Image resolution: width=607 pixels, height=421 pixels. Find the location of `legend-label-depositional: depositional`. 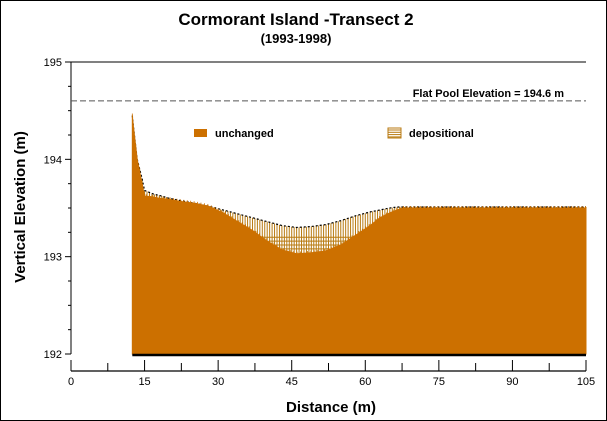

legend-label-depositional: depositional is located at coordinates (441, 134).